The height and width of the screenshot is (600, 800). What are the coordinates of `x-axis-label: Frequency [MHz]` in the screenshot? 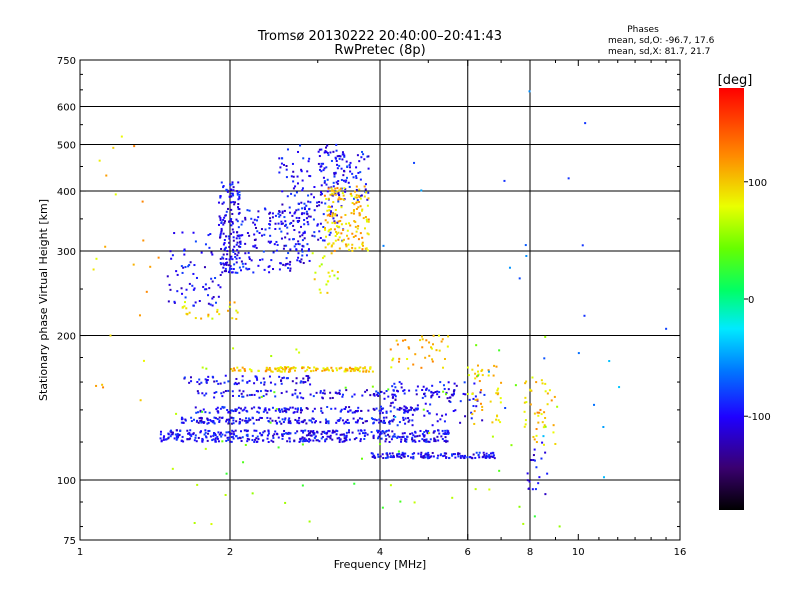 It's located at (380, 564).